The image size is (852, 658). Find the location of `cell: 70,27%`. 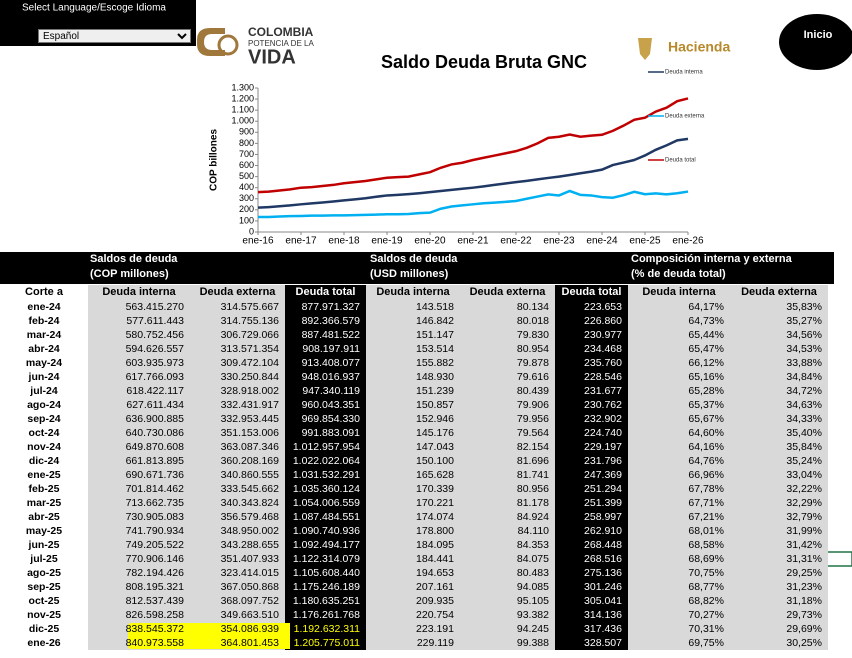

cell: 70,27% is located at coordinates (706, 615).